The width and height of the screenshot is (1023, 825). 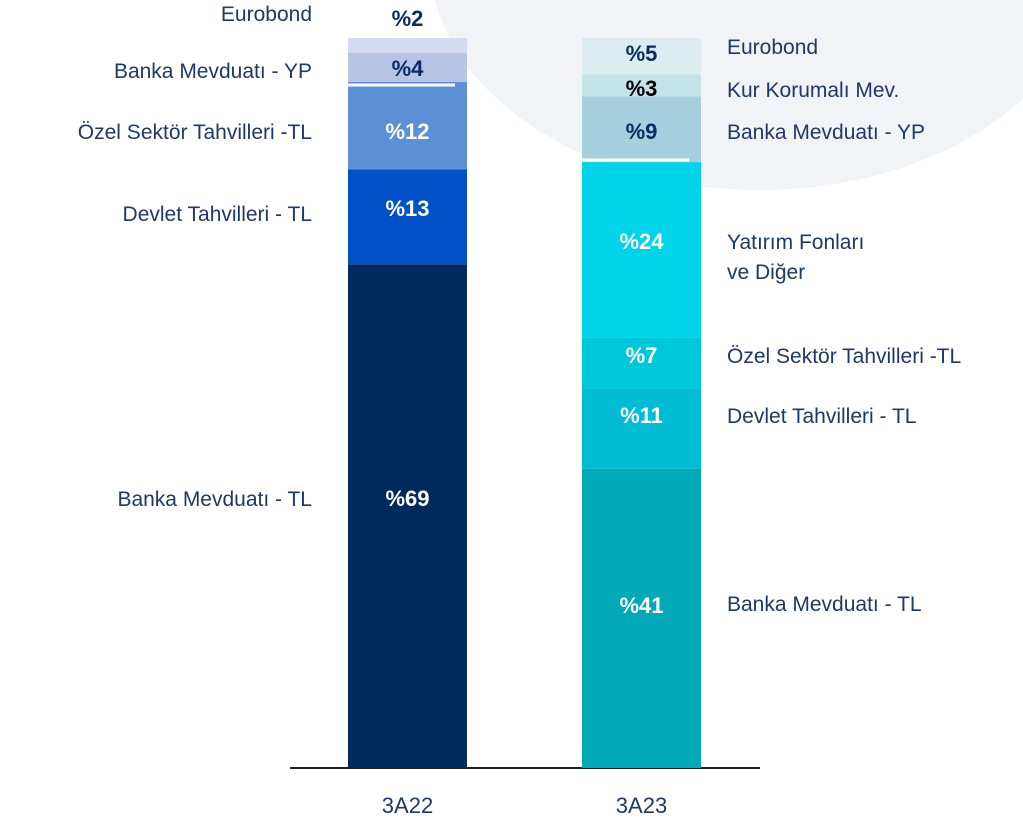 I want to click on data-label: %69, so click(x=407, y=498).